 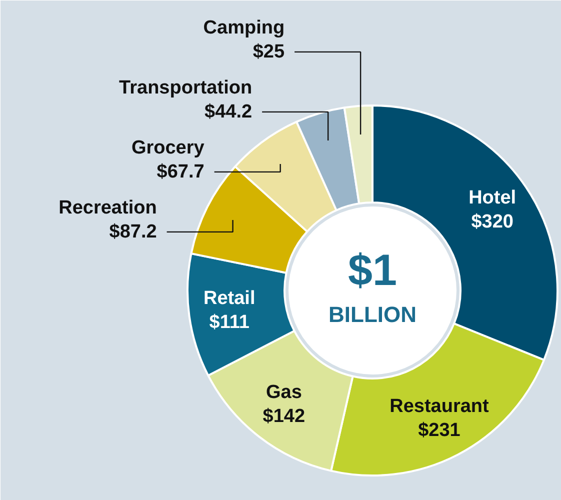 What do you see at coordinates (230, 298) in the screenshot?
I see `slice-label: Retail` at bounding box center [230, 298].